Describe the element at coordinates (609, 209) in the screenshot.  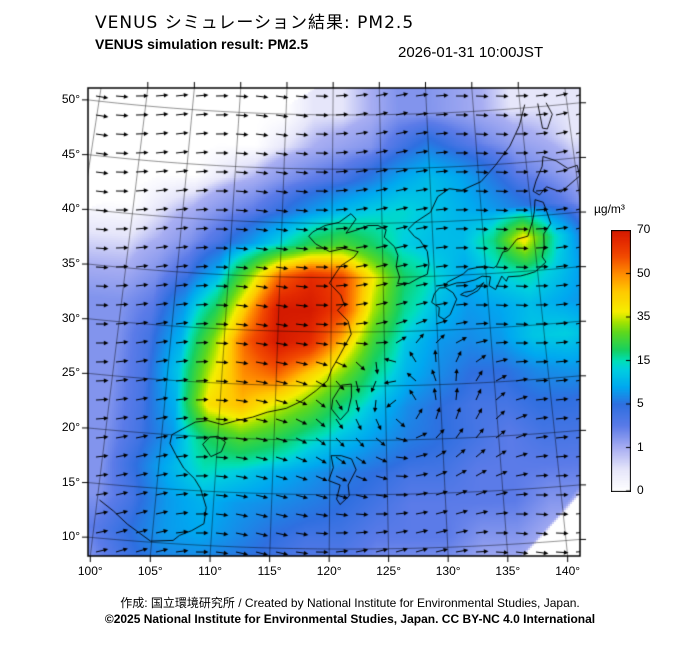
I see `colorbar-unit-label: µg/m³` at that location.